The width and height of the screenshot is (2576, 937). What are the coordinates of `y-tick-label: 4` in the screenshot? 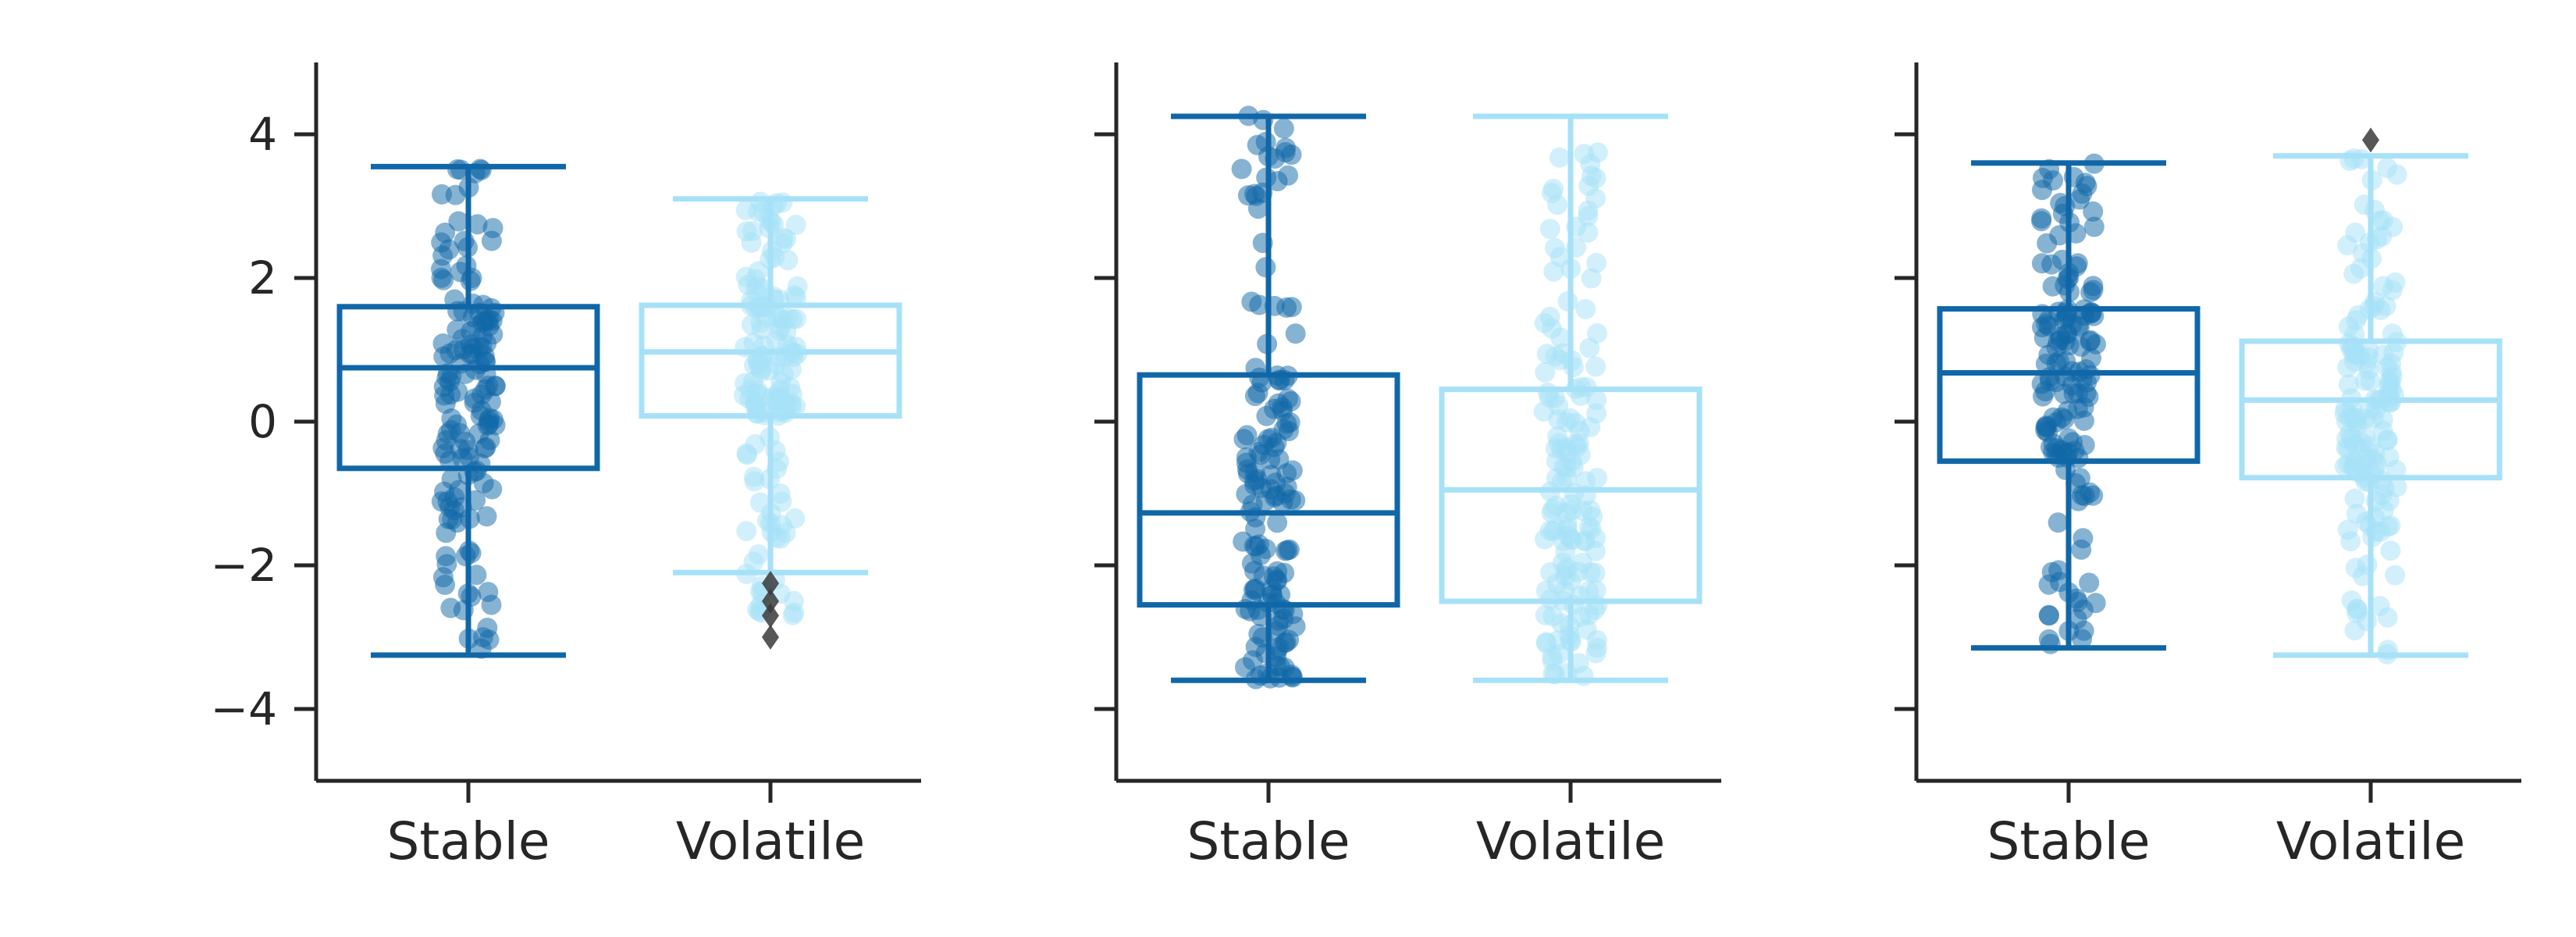 It's located at (262, 134).